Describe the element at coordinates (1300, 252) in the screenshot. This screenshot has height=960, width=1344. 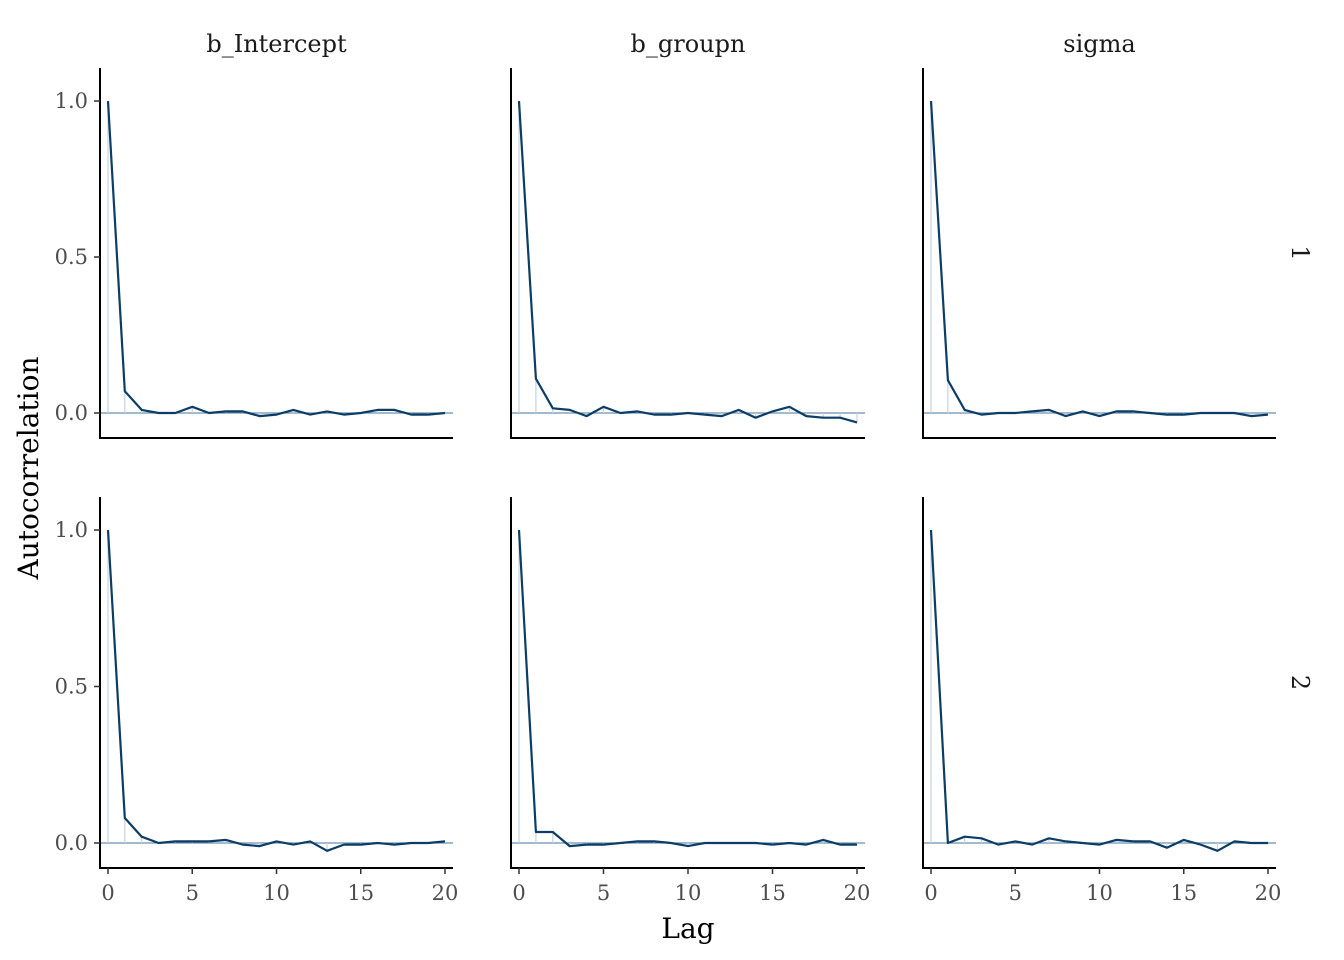
I see `row-facet-label-1: 1` at that location.